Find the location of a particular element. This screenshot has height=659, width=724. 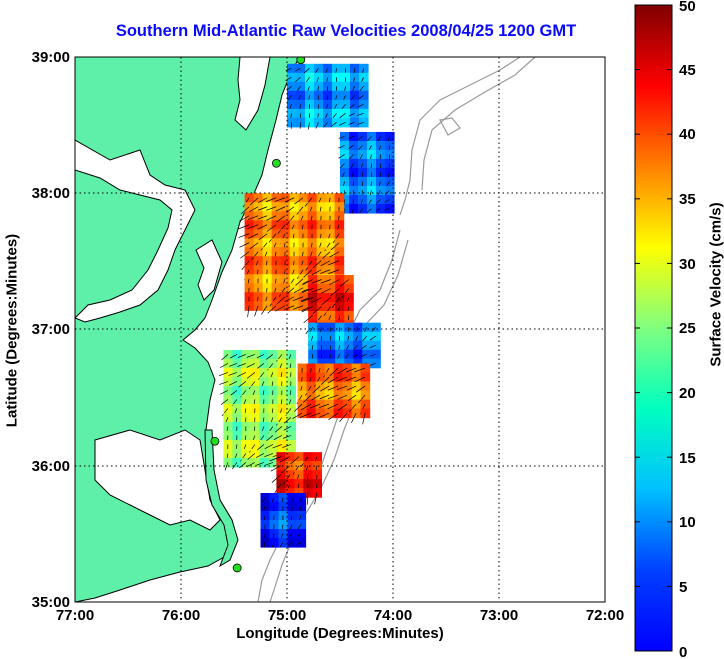

x-tick-label: 77:00 is located at coordinates (75, 615).